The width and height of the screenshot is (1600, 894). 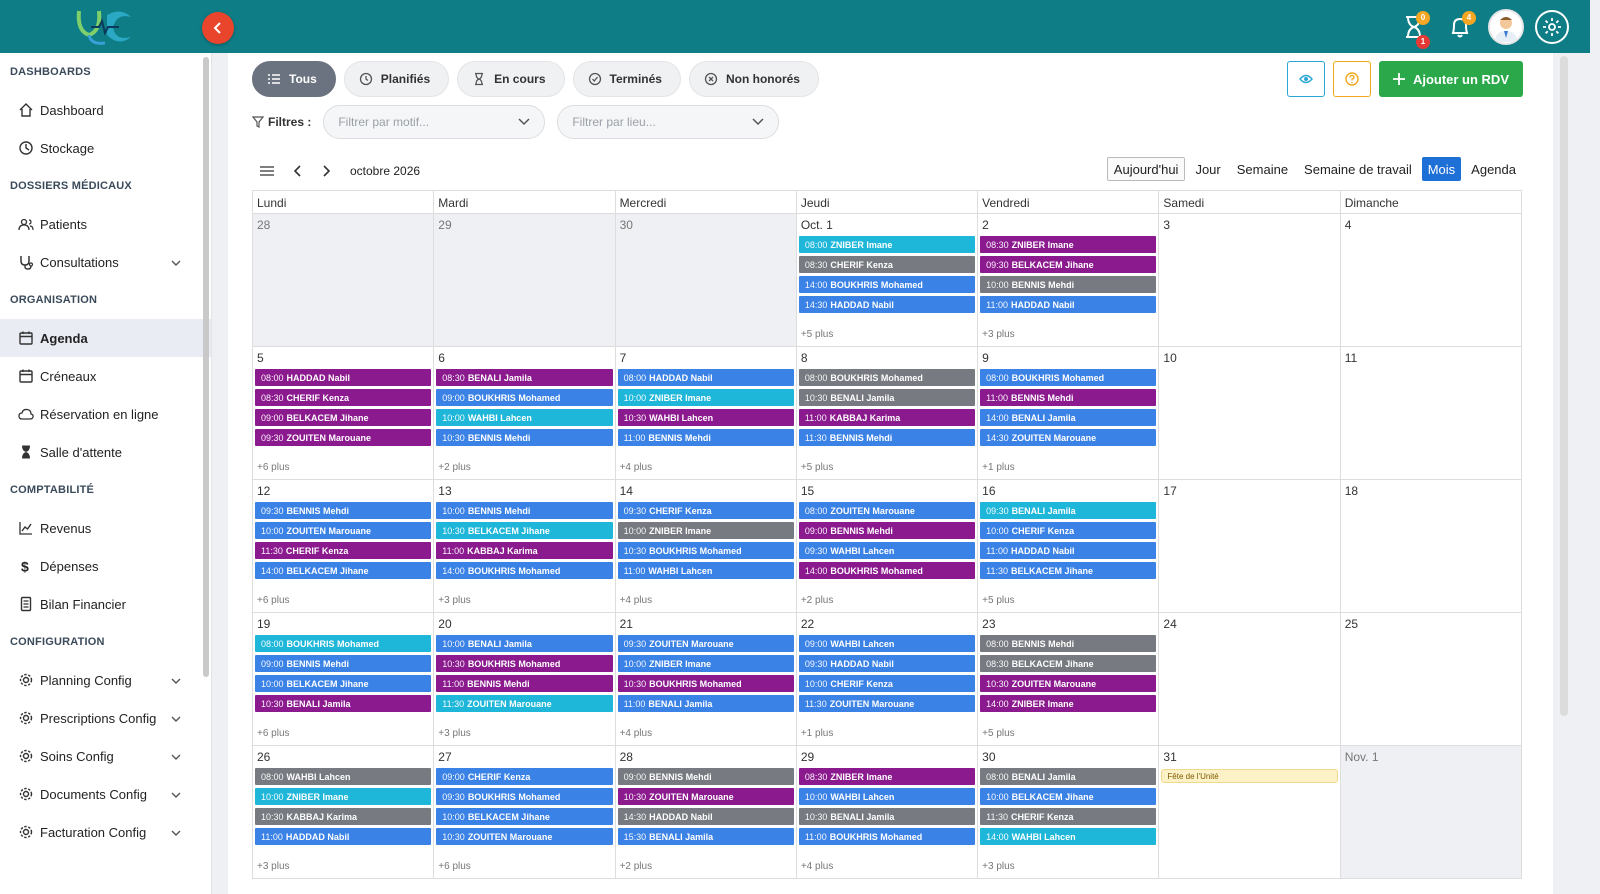 What do you see at coordinates (626, 79) in the screenshot?
I see `filter-termines-button: Terminés` at bounding box center [626, 79].